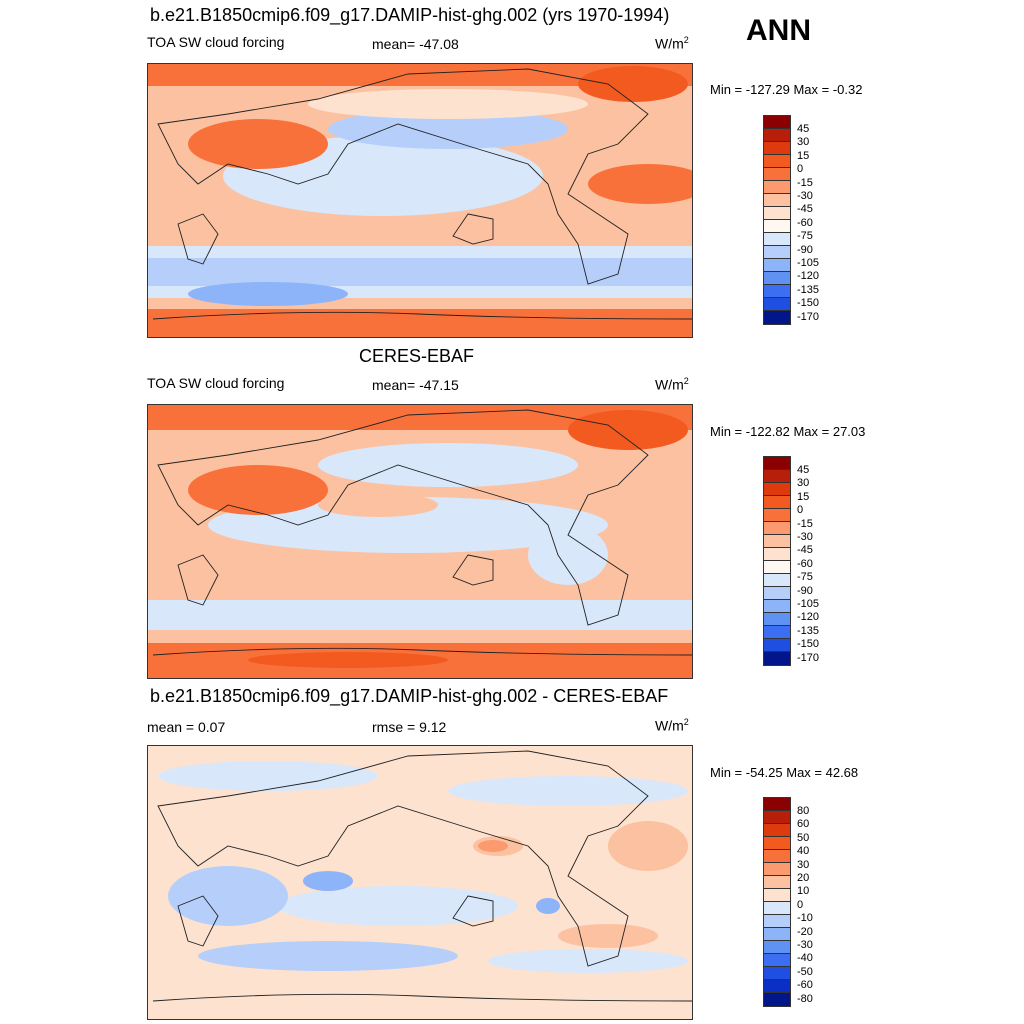  What do you see at coordinates (784, 772) in the screenshot?
I see `panel3-minmax: Min = -54.25 Max = 42.68` at bounding box center [784, 772].